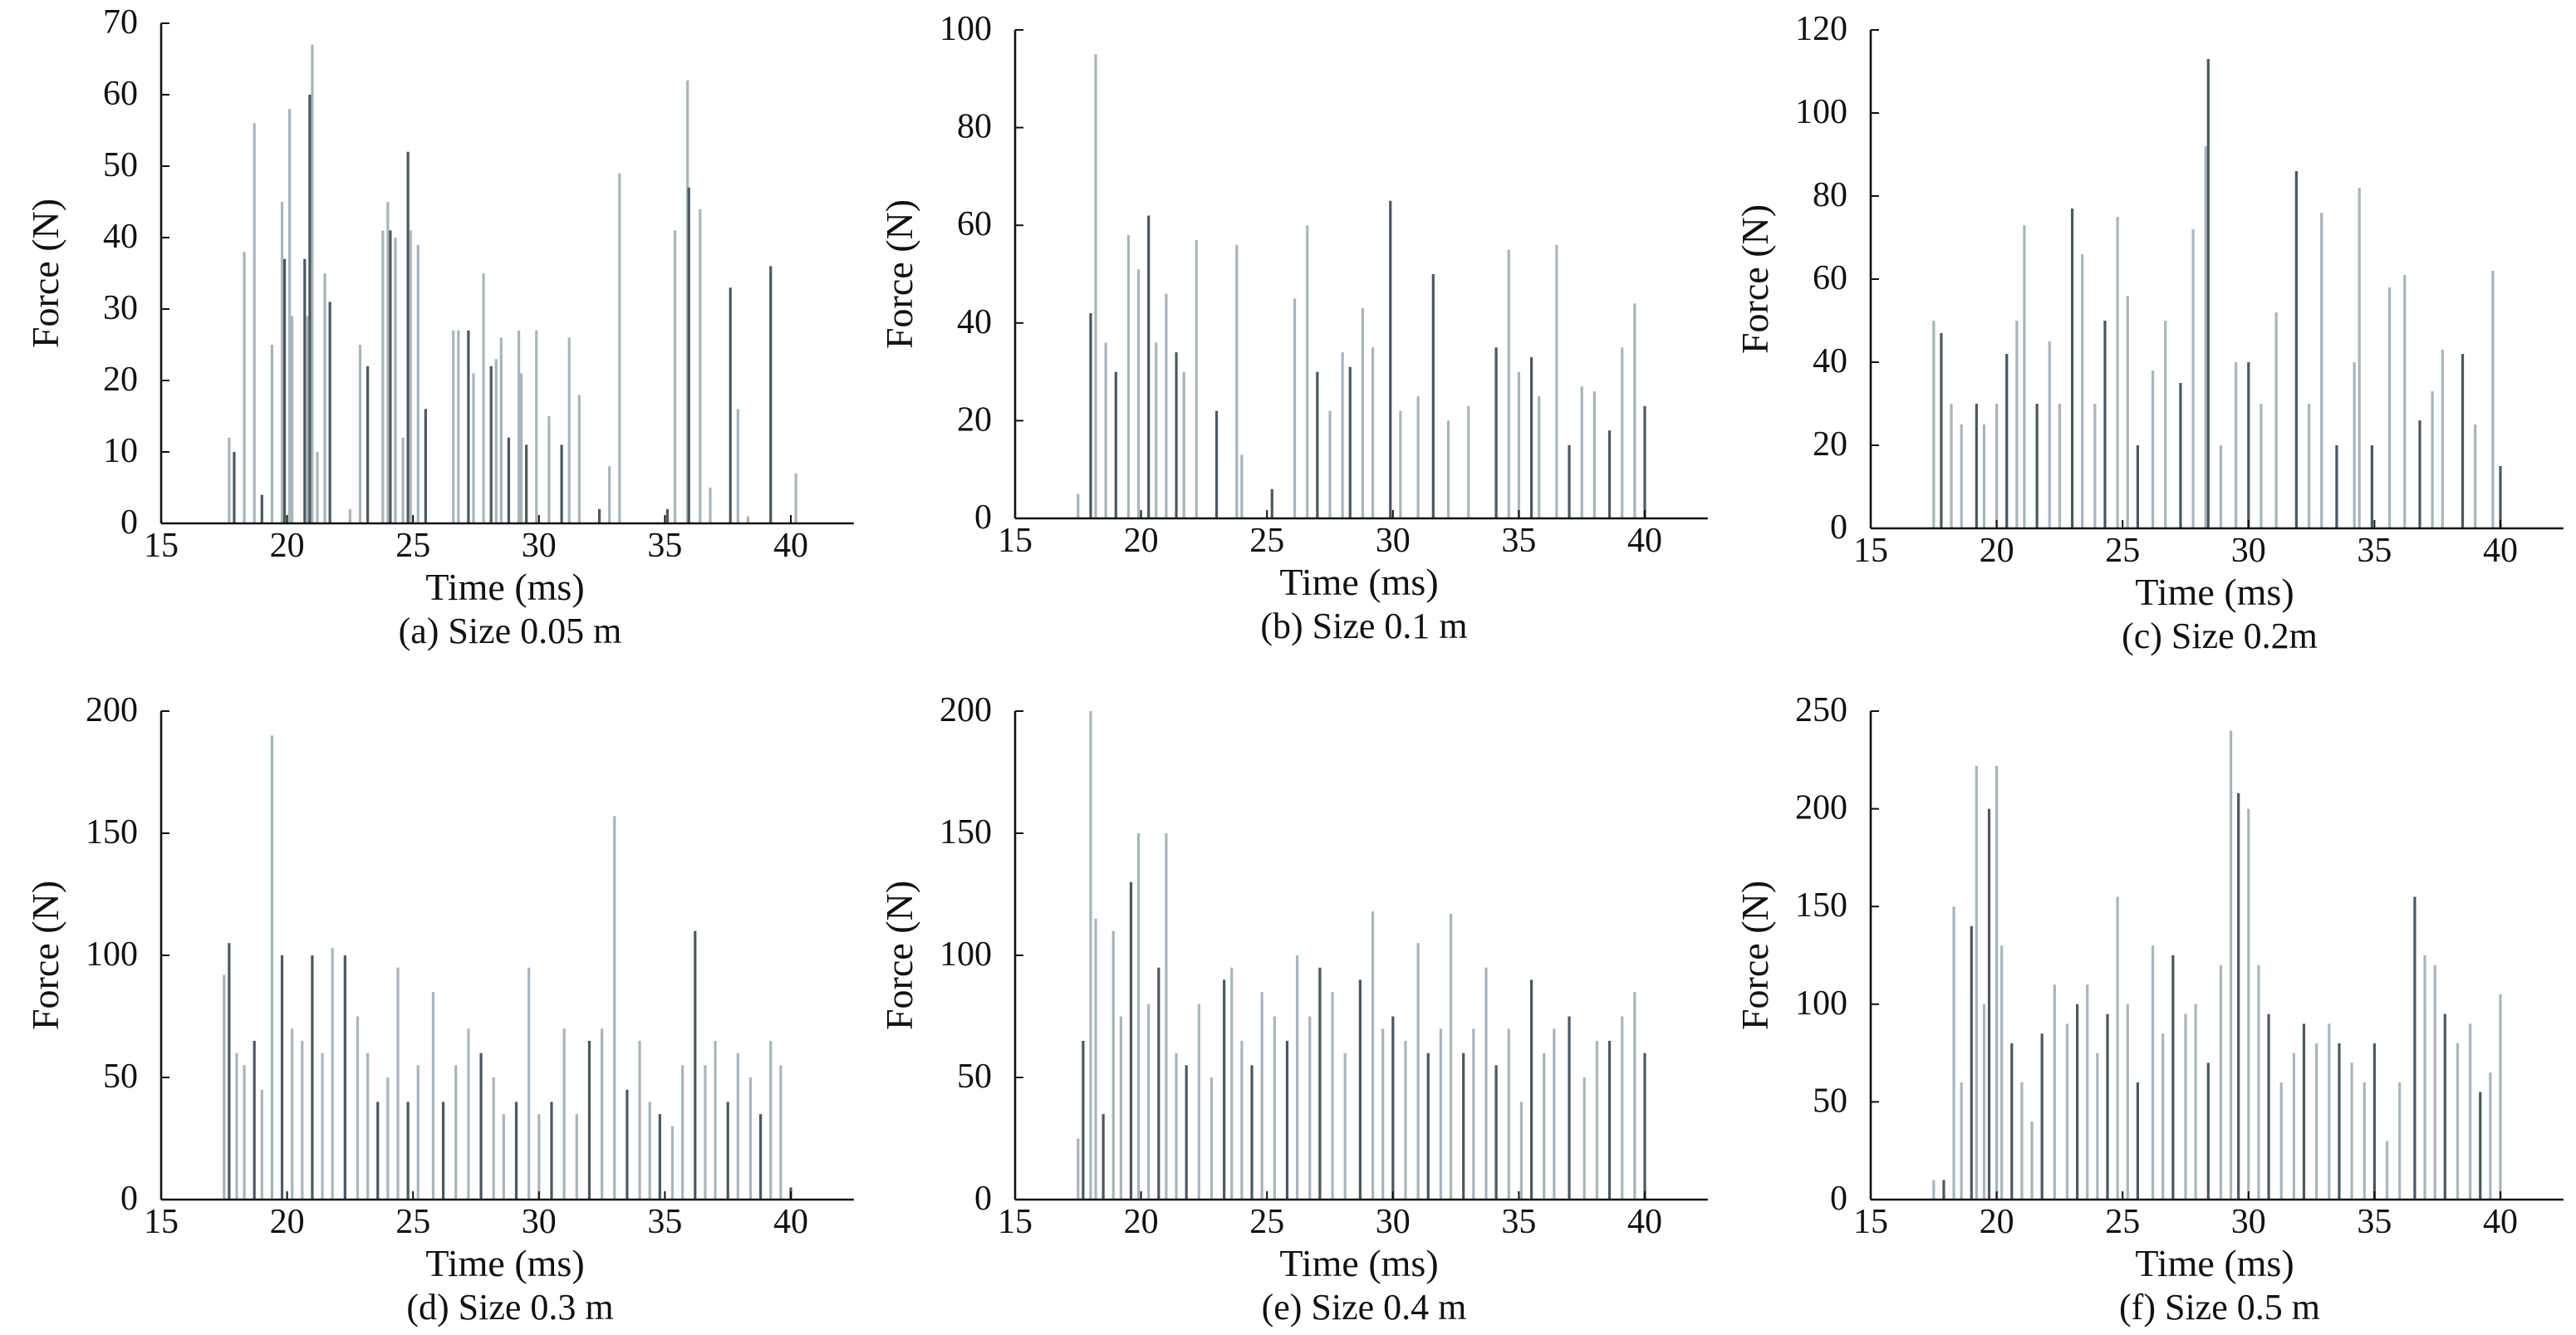 This screenshot has width=2576, height=1335. What do you see at coordinates (1364, 1307) in the screenshot?
I see `panel-caption: (e) Size 0.4 m` at bounding box center [1364, 1307].